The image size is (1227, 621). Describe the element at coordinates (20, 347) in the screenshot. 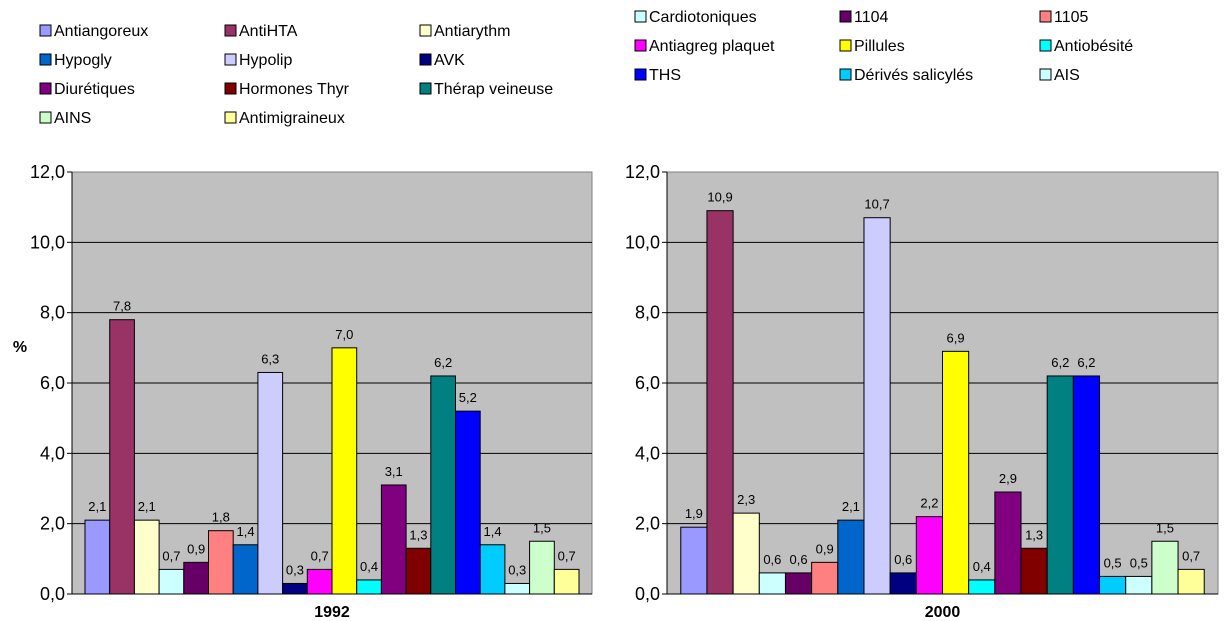

I see `y-axis-label: %` at that location.